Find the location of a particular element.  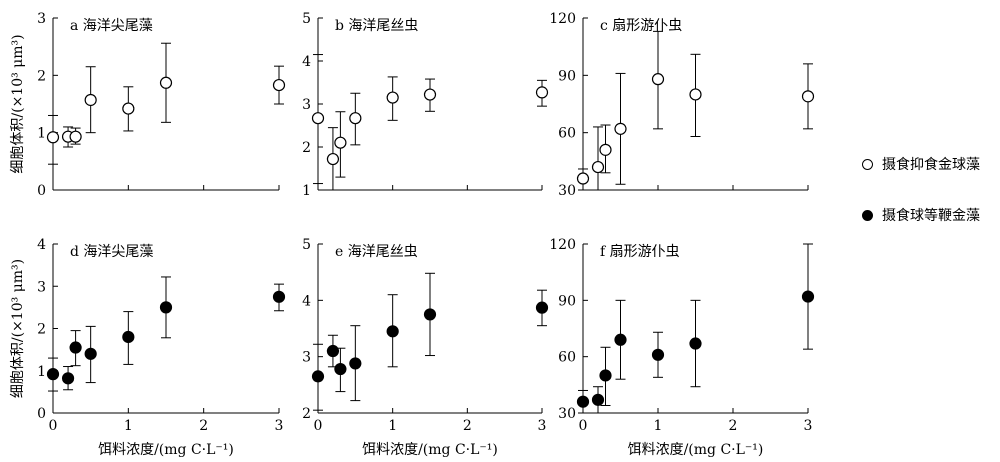

open-circle-legend-marker is located at coordinates (867, 164).